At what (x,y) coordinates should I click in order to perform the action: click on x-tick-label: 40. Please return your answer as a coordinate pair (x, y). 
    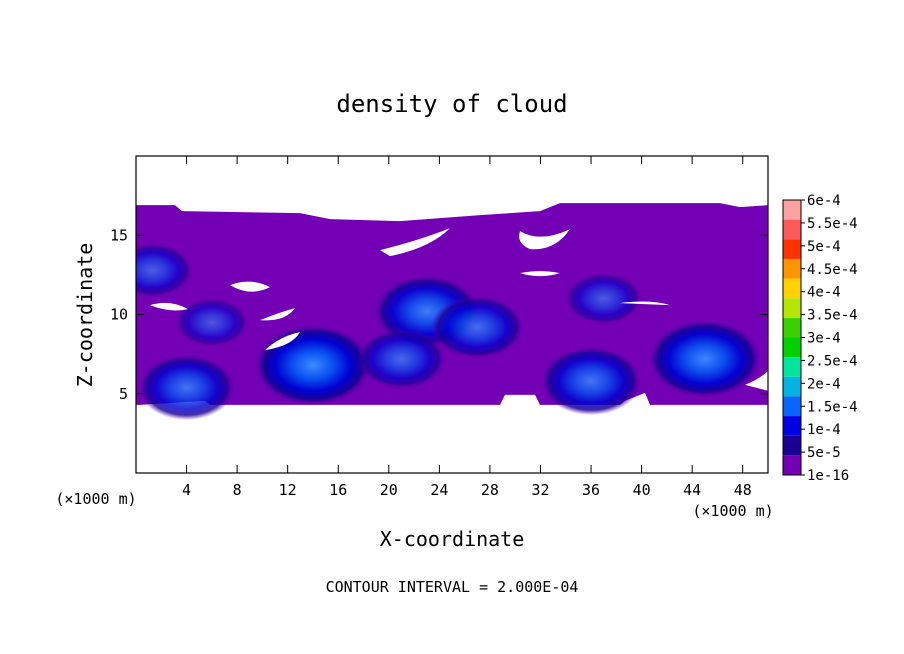
    Looking at the image, I should click on (642, 490).